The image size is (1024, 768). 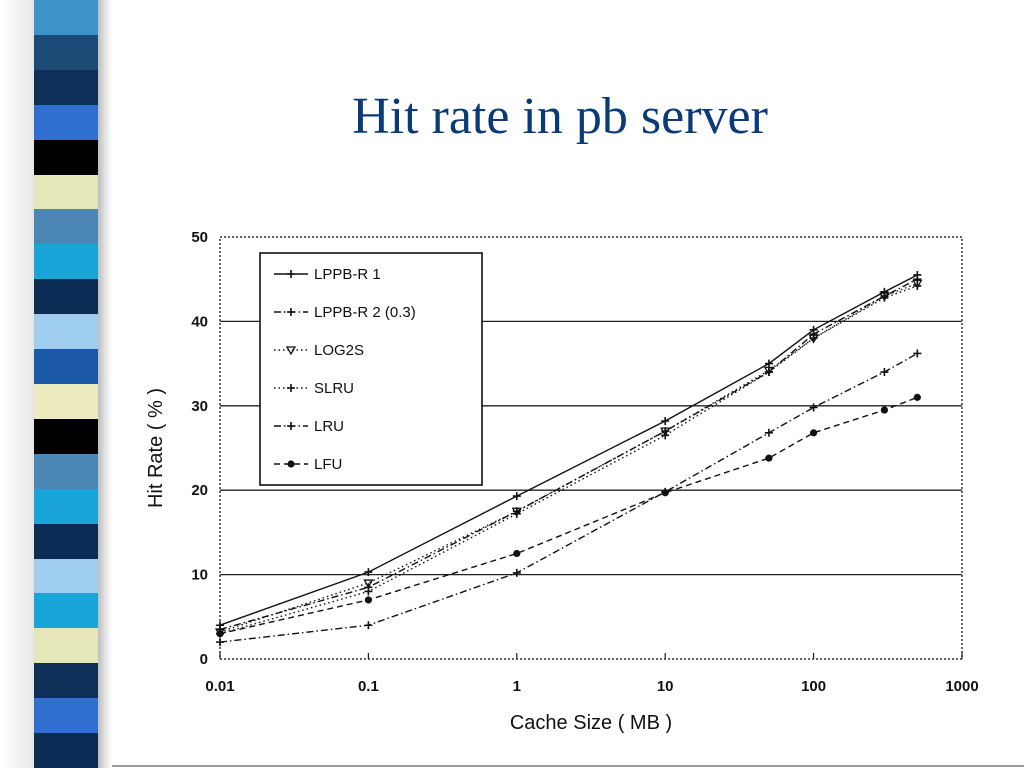 What do you see at coordinates (339, 350) in the screenshot?
I see `legend-label: LOG2S` at bounding box center [339, 350].